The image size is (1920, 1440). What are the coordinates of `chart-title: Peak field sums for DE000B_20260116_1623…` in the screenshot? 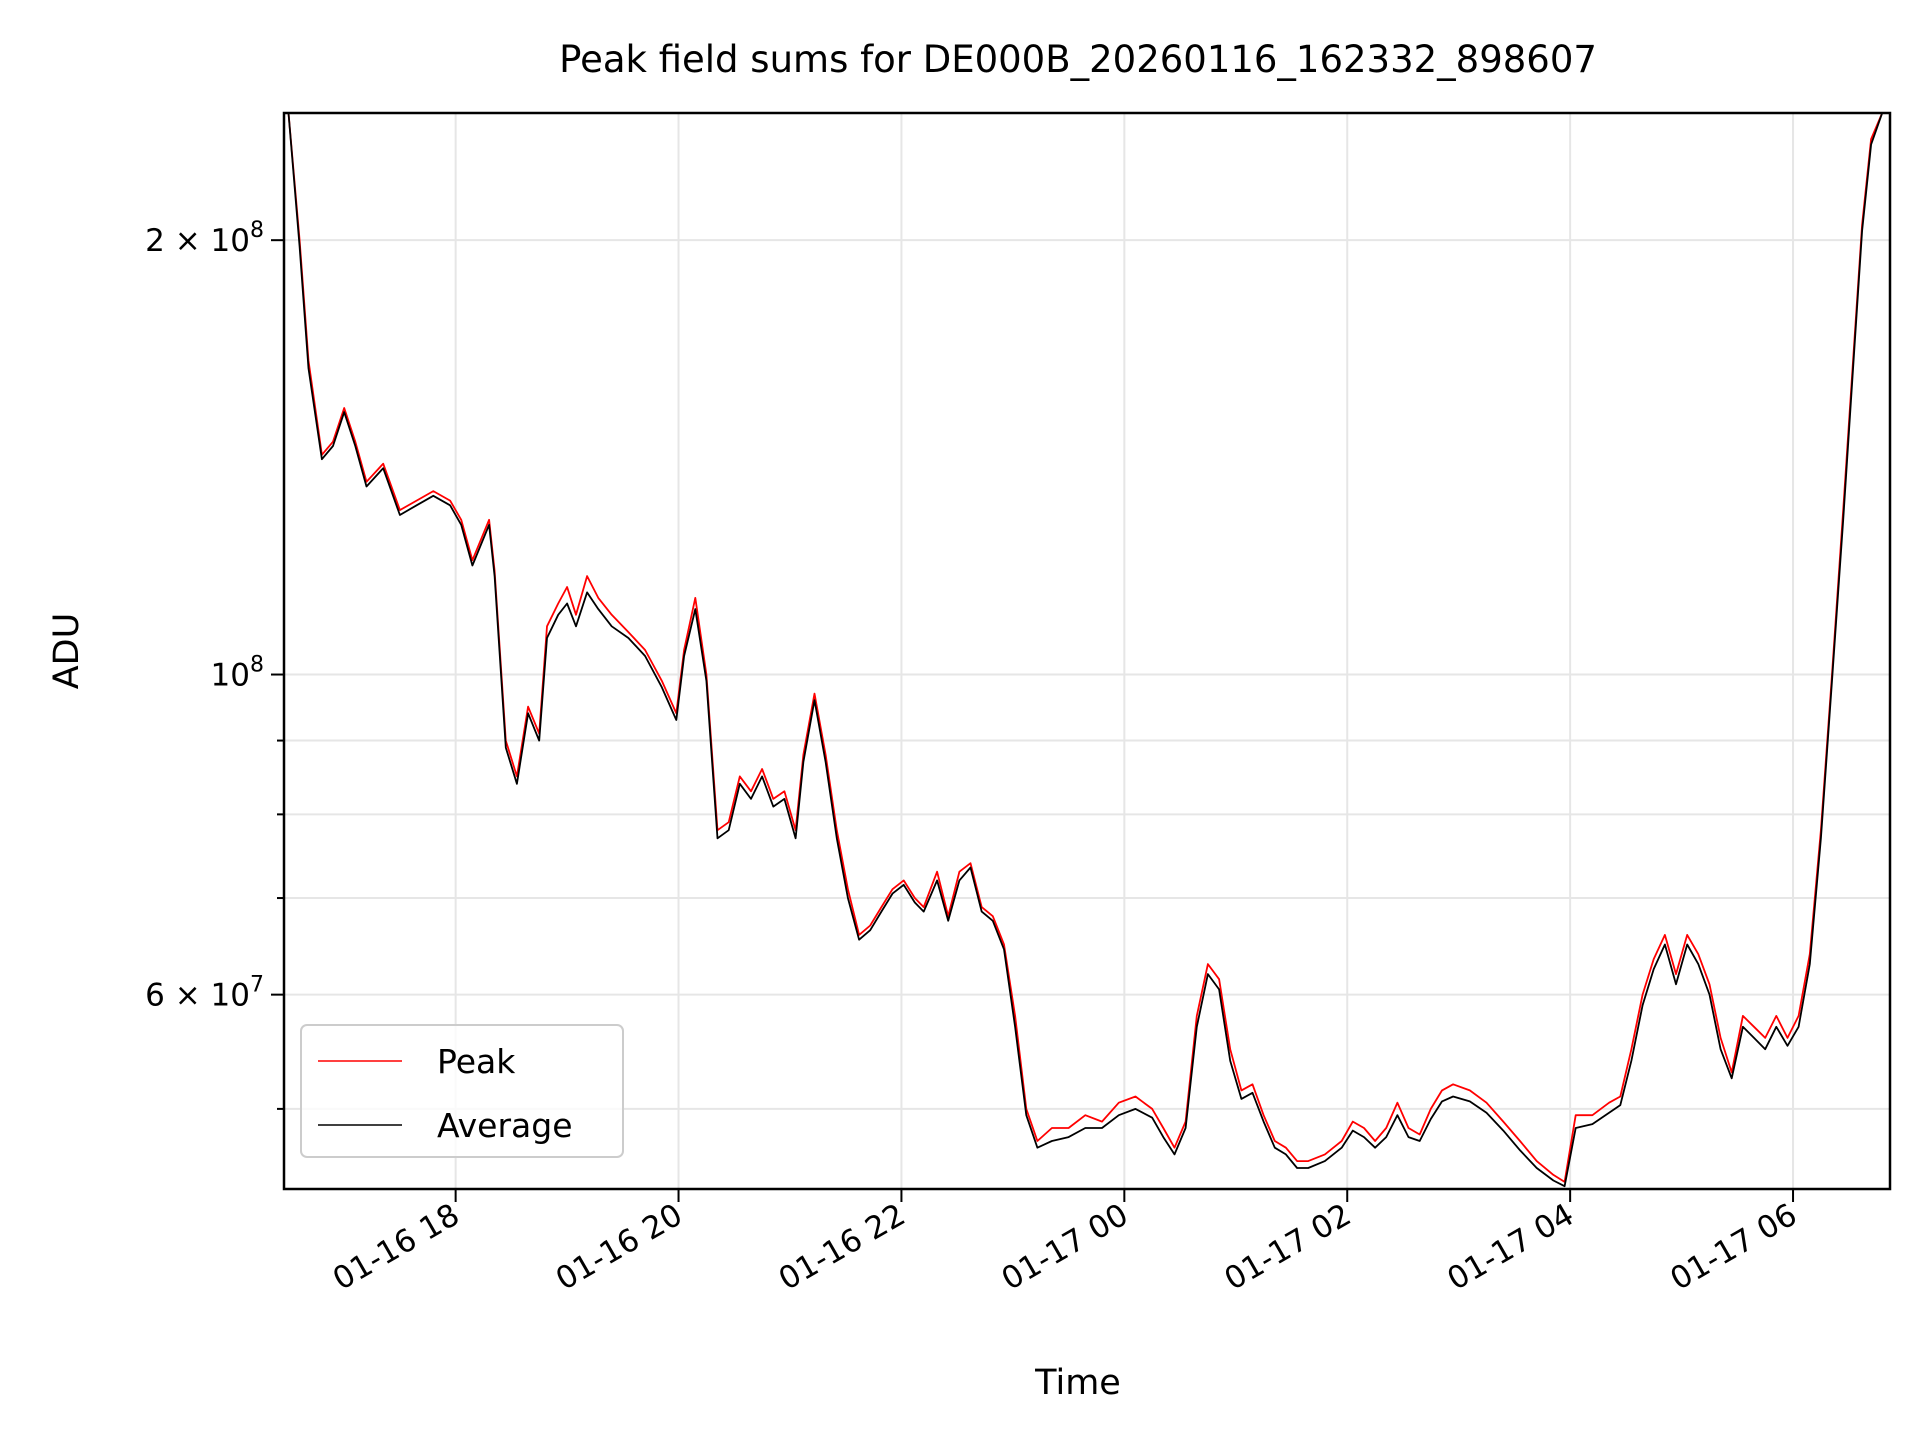 It's located at (1078, 59).